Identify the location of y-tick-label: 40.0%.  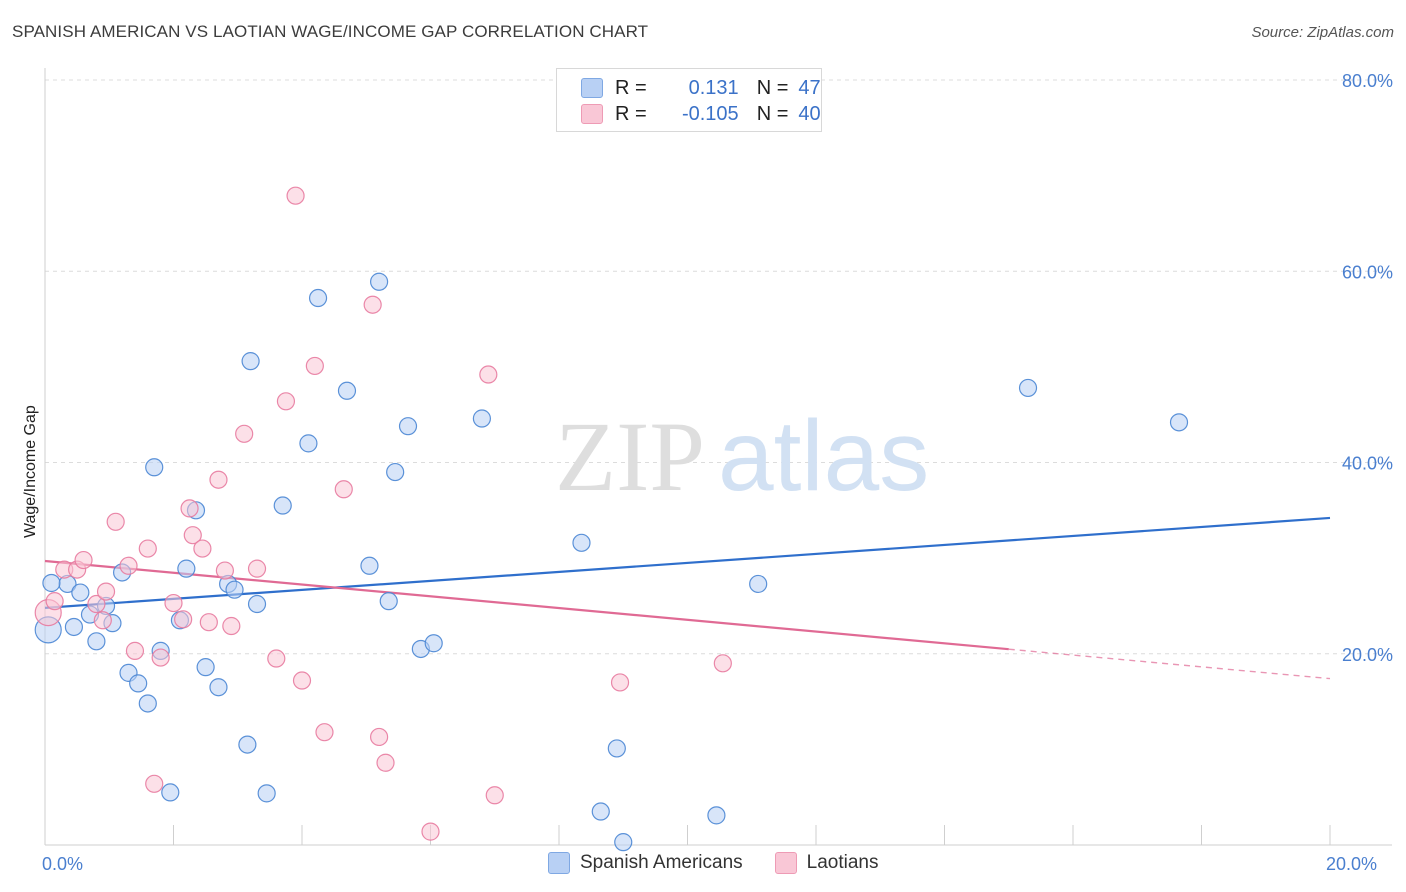
(1367, 464).